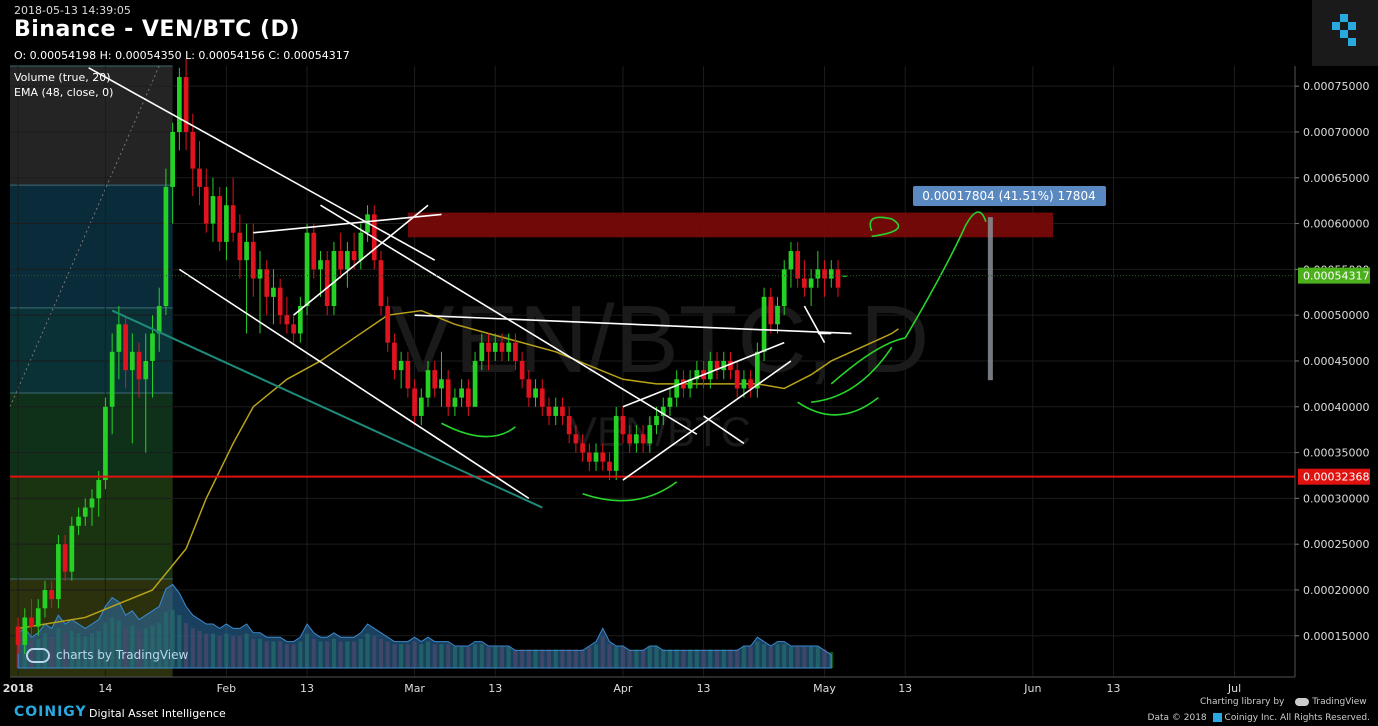 This screenshot has width=1378, height=726. What do you see at coordinates (1336, 477) in the screenshot?
I see `price-tag-label: 0.00032368` at bounding box center [1336, 477].